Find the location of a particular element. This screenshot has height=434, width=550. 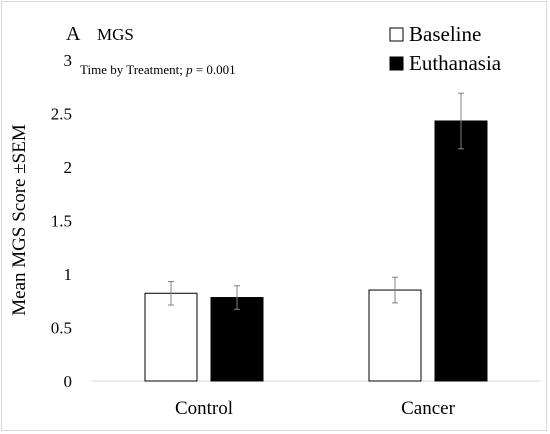

annotation-p: p is located at coordinates (189, 69).